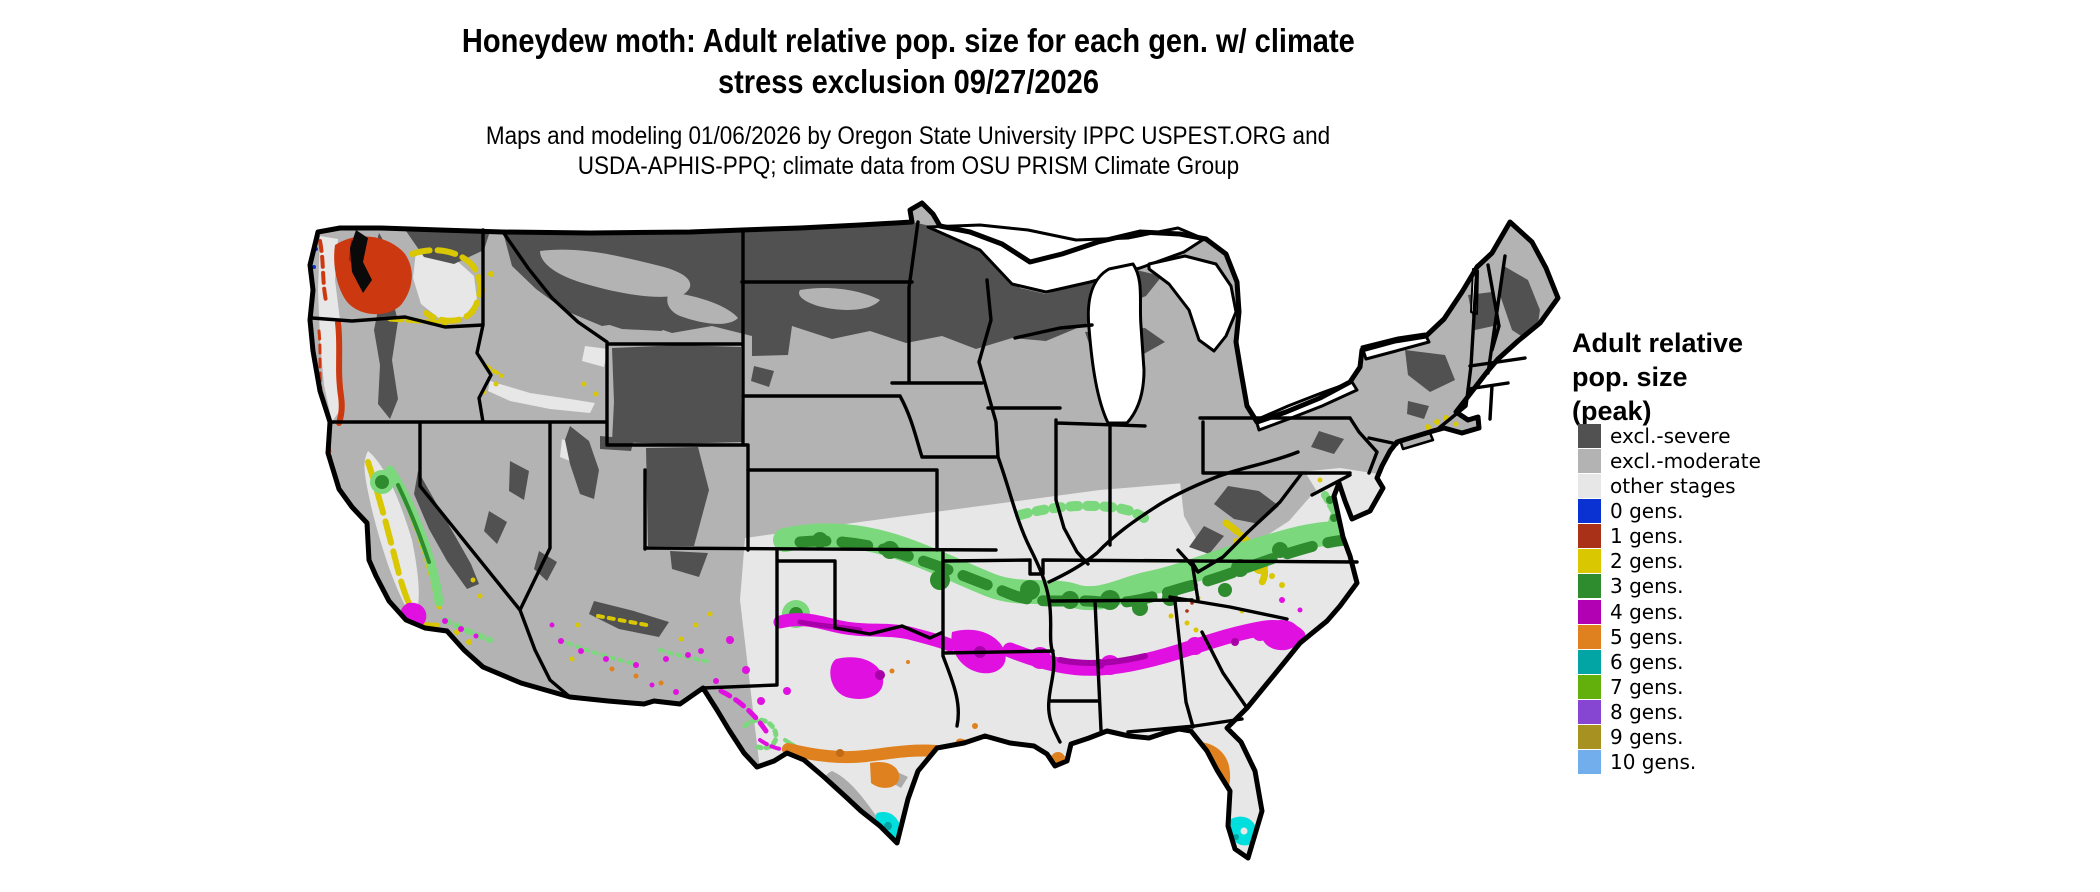 This screenshot has height=892, width=2100. Describe the element at coordinates (1647, 586) in the screenshot. I see `legend-label: 3 gens.` at that location.